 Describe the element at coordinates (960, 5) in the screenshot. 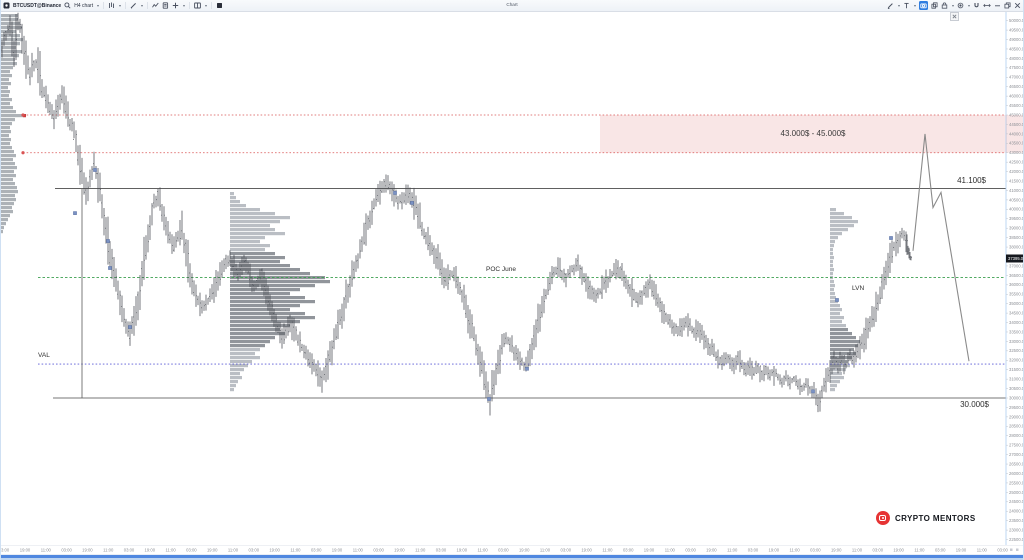

I see `eye-visibility-icon` at that location.